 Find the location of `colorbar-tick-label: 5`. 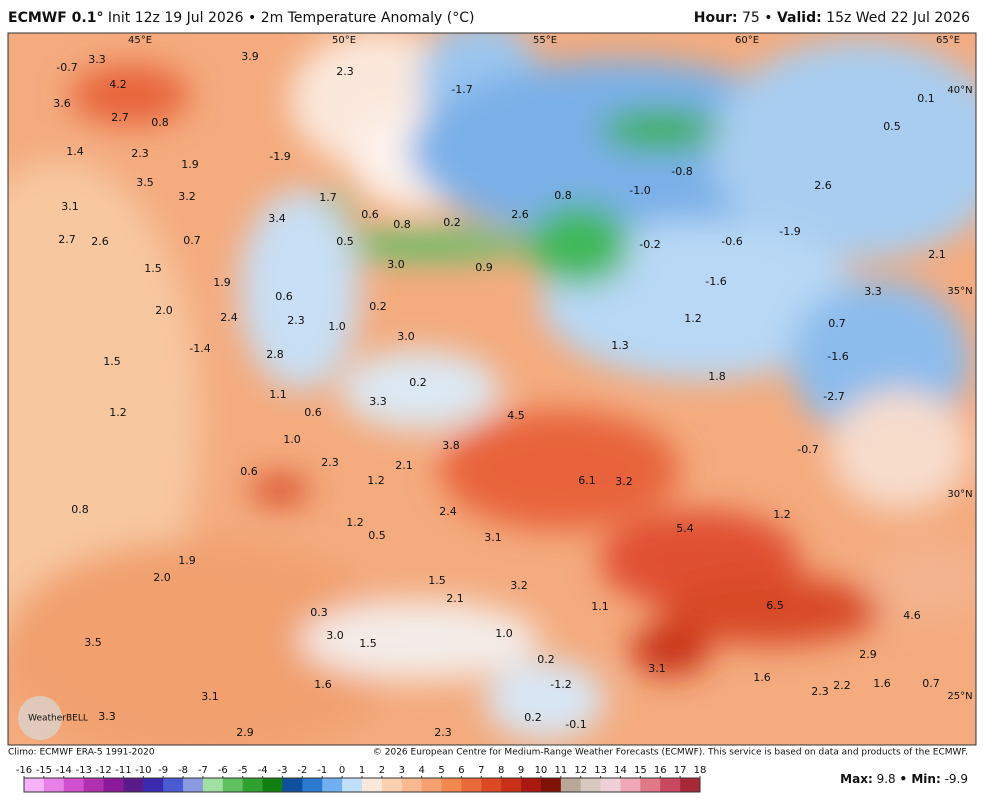

colorbar-tick-label: 5 is located at coordinates (441, 770).